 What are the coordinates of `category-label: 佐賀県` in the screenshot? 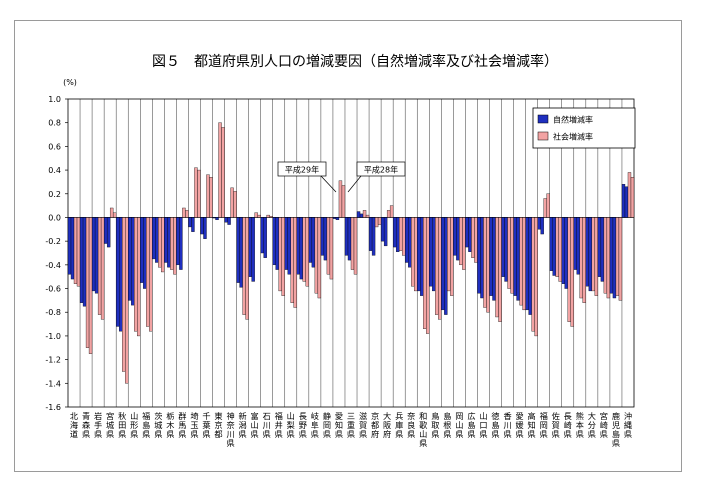 It's located at (556, 425).